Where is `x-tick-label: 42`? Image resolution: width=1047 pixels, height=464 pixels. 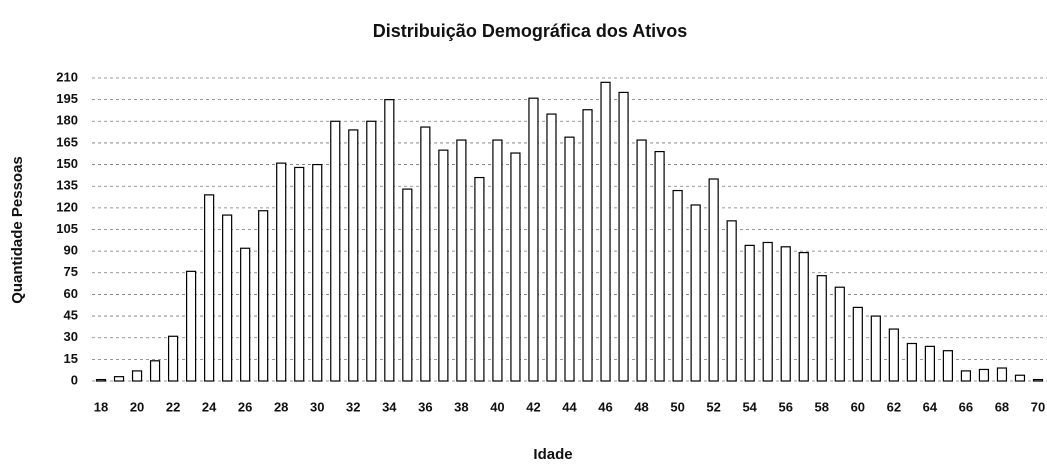
x-tick-label: 42 is located at coordinates (533, 406).